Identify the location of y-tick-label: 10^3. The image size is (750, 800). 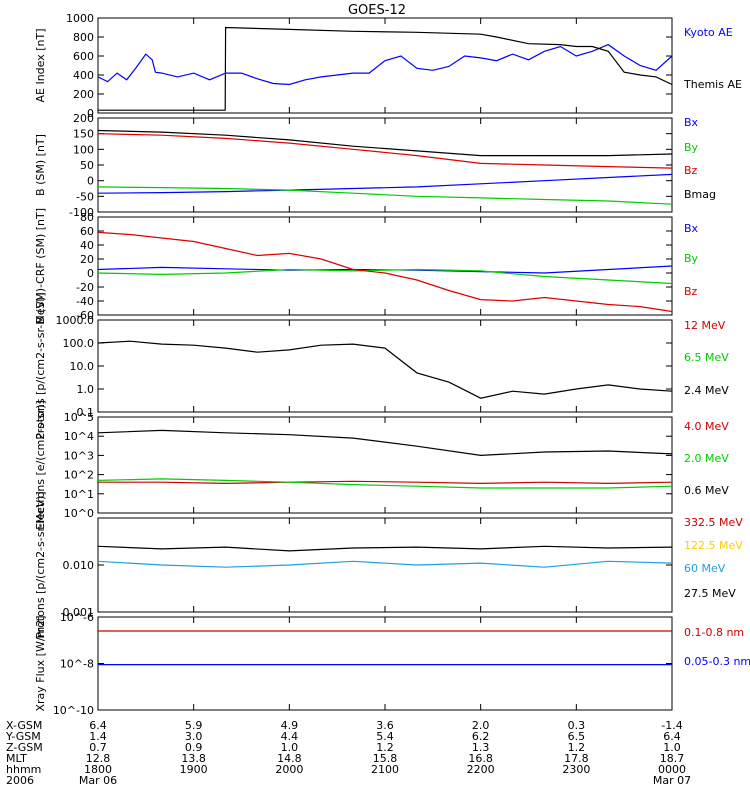
(79, 455).